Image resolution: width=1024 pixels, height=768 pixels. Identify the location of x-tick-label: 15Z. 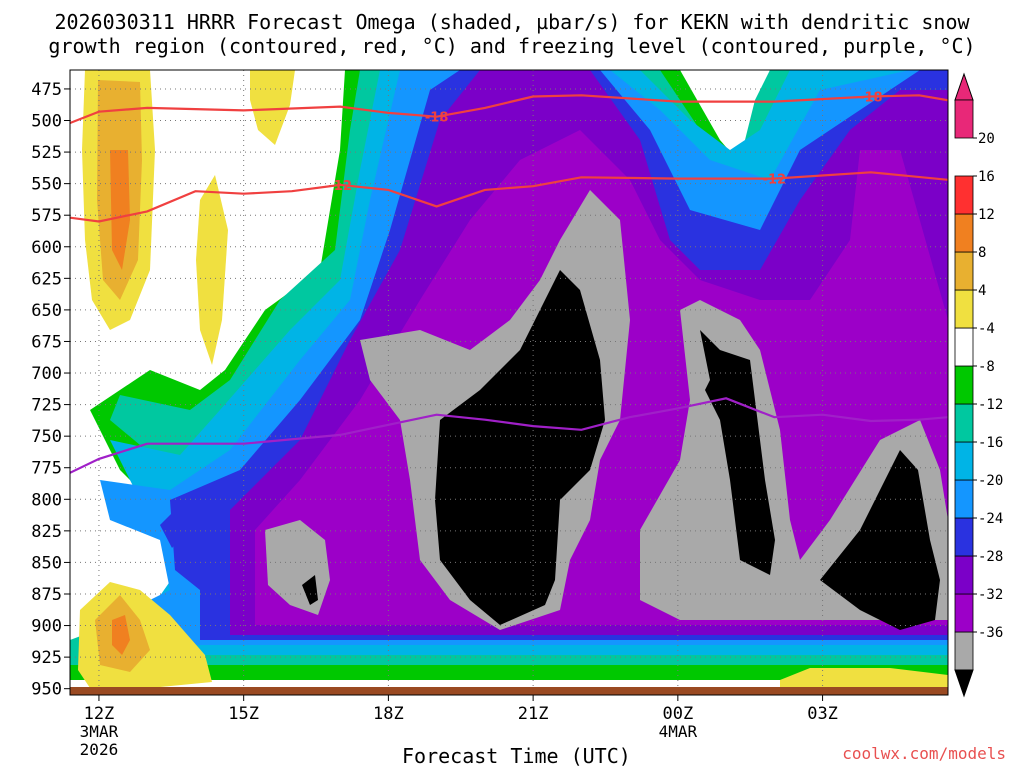
(243, 714).